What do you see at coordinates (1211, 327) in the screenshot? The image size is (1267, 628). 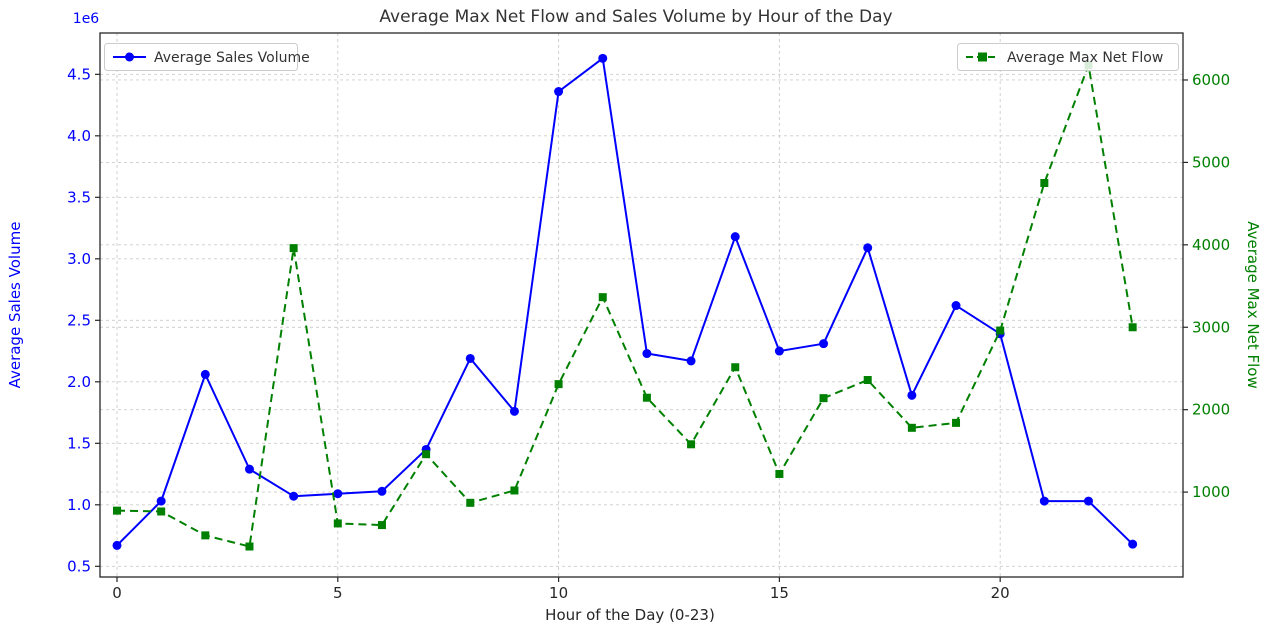 I see `right-tick-label: 3000` at bounding box center [1211, 327].